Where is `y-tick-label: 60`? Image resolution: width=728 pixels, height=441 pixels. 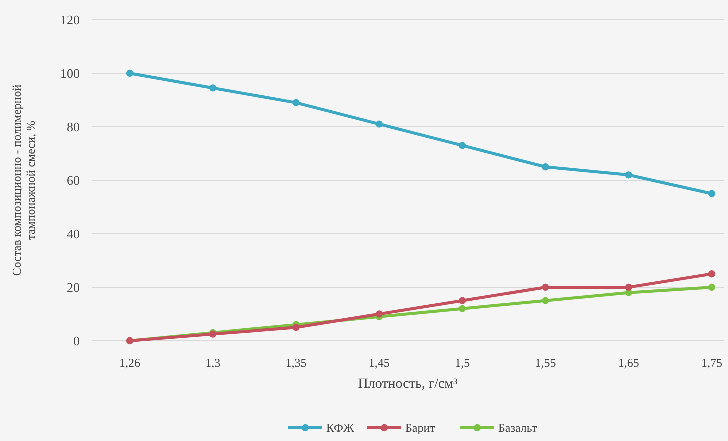 y-tick-label: 60 is located at coordinates (73, 180).